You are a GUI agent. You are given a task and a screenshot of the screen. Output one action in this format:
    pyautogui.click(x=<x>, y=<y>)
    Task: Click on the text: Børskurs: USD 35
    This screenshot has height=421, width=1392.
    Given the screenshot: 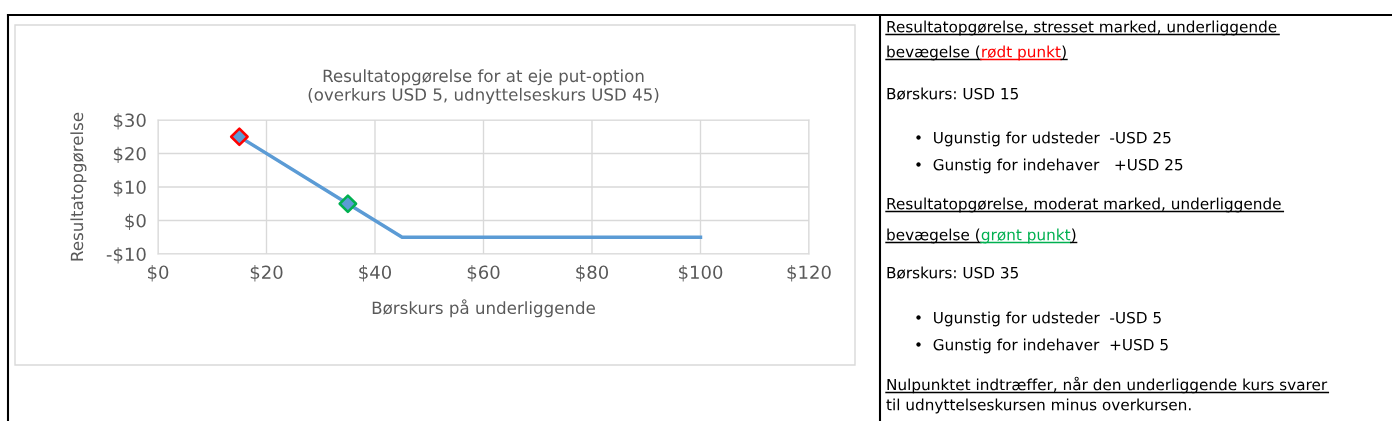 What is the action you would take?
    pyautogui.click(x=952, y=272)
    